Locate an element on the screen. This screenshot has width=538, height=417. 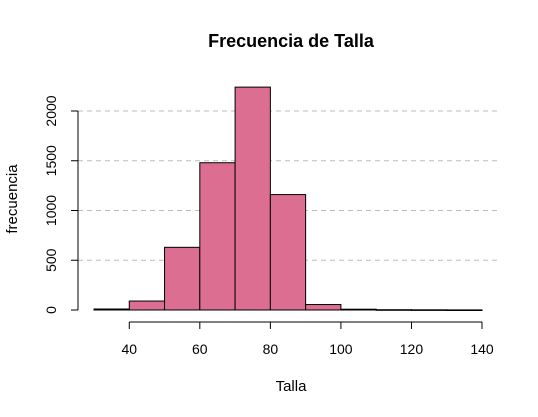
x-tick-label-3: 100 is located at coordinates (341, 349).